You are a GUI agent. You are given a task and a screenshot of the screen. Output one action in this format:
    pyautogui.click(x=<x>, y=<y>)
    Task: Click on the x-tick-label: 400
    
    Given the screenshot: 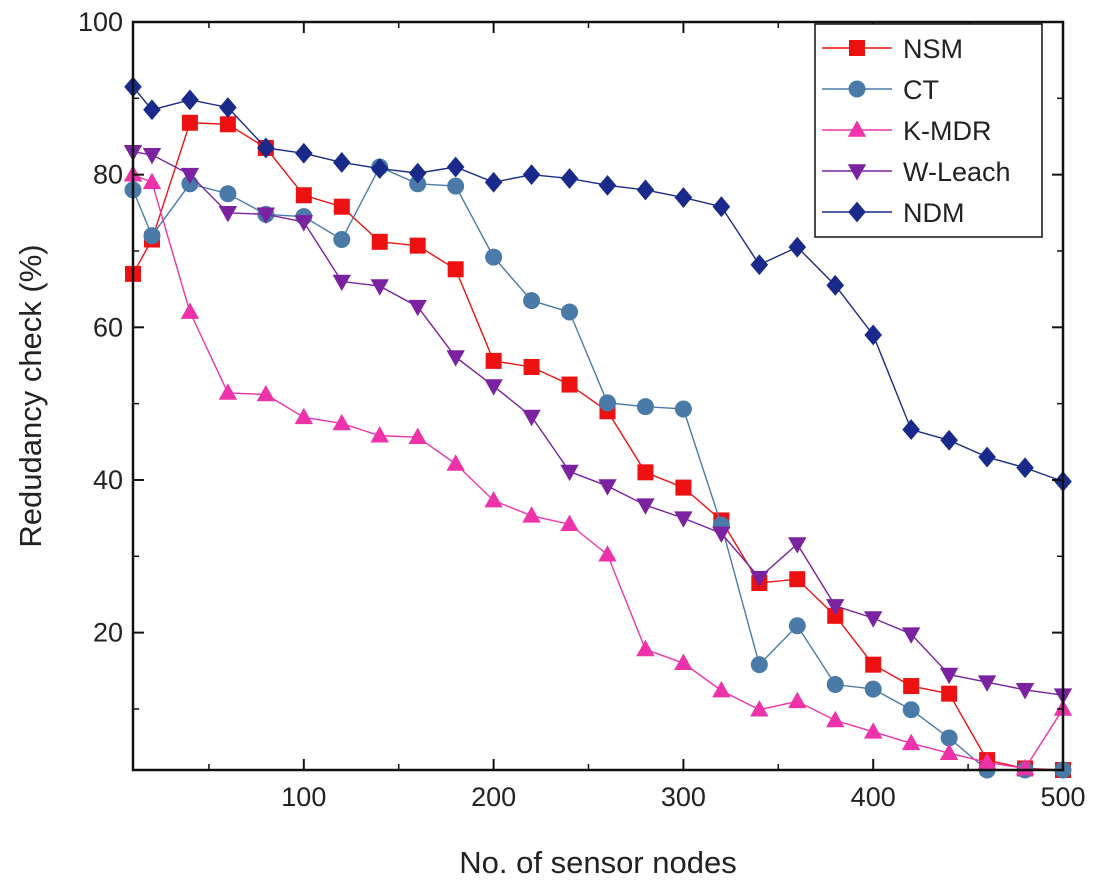 What is the action you would take?
    pyautogui.click(x=873, y=797)
    